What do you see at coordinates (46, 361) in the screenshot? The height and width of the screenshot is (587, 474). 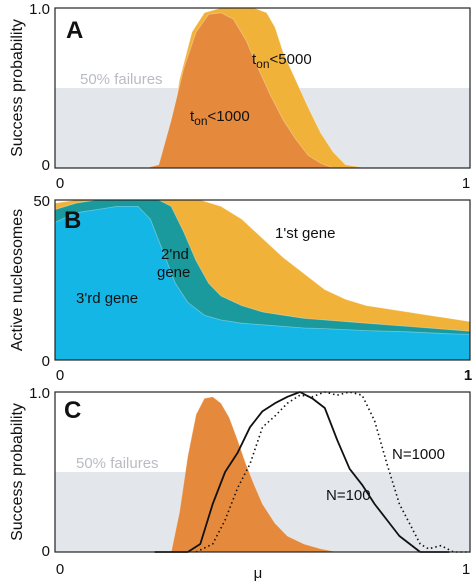 I see `panel-b-ytick-bottom: 0` at bounding box center [46, 361].